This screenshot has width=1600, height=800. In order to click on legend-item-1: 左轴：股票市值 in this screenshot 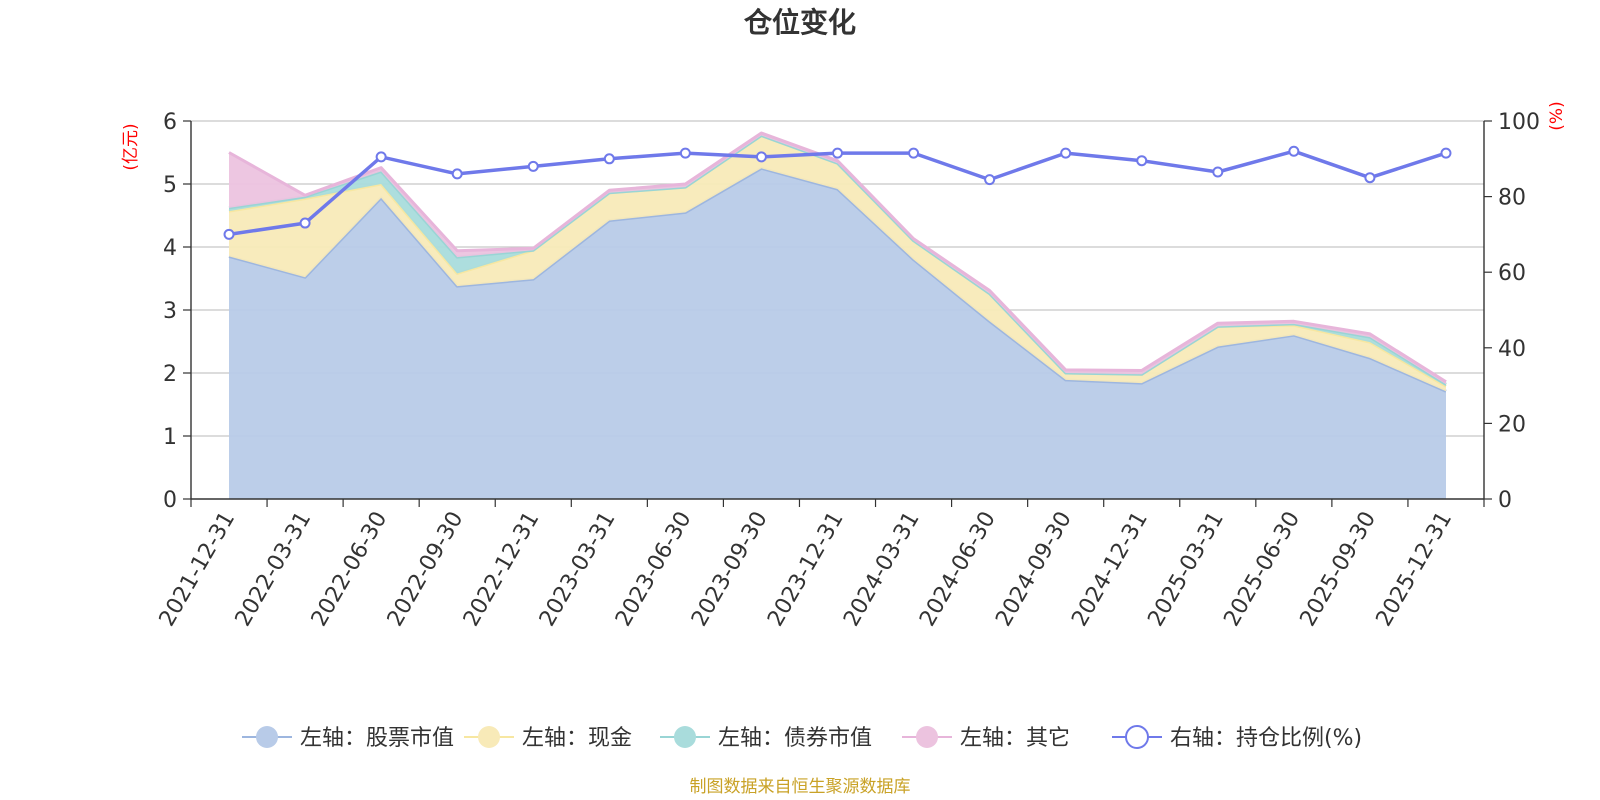, I will do `click(348, 738)`.